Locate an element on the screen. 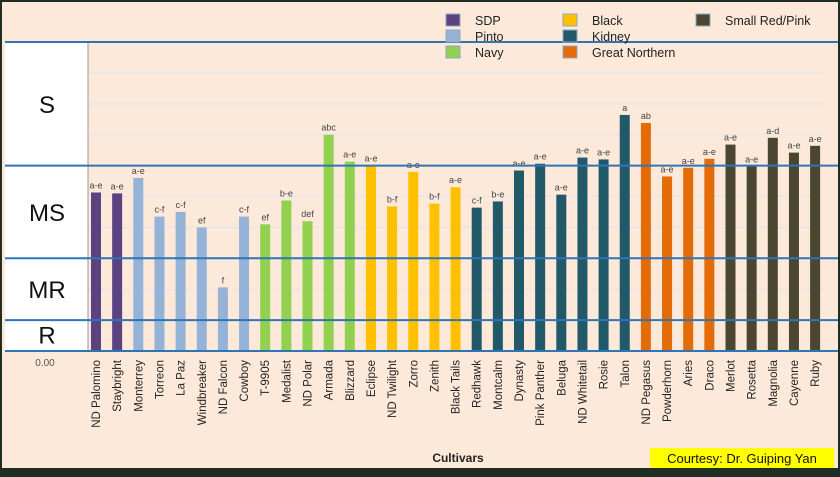  significance-label: b-e is located at coordinates (497, 194).